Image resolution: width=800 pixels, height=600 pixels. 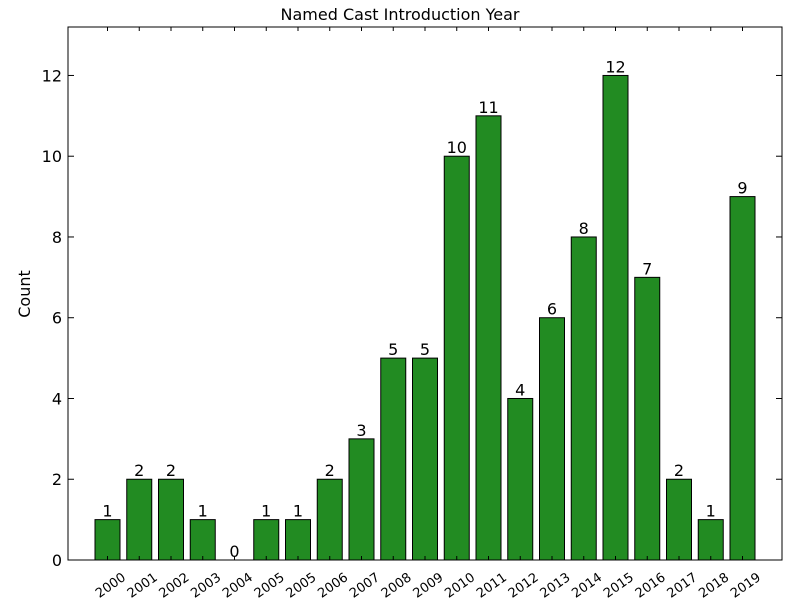 I want to click on y-axis-label: Count, so click(x=24, y=294).